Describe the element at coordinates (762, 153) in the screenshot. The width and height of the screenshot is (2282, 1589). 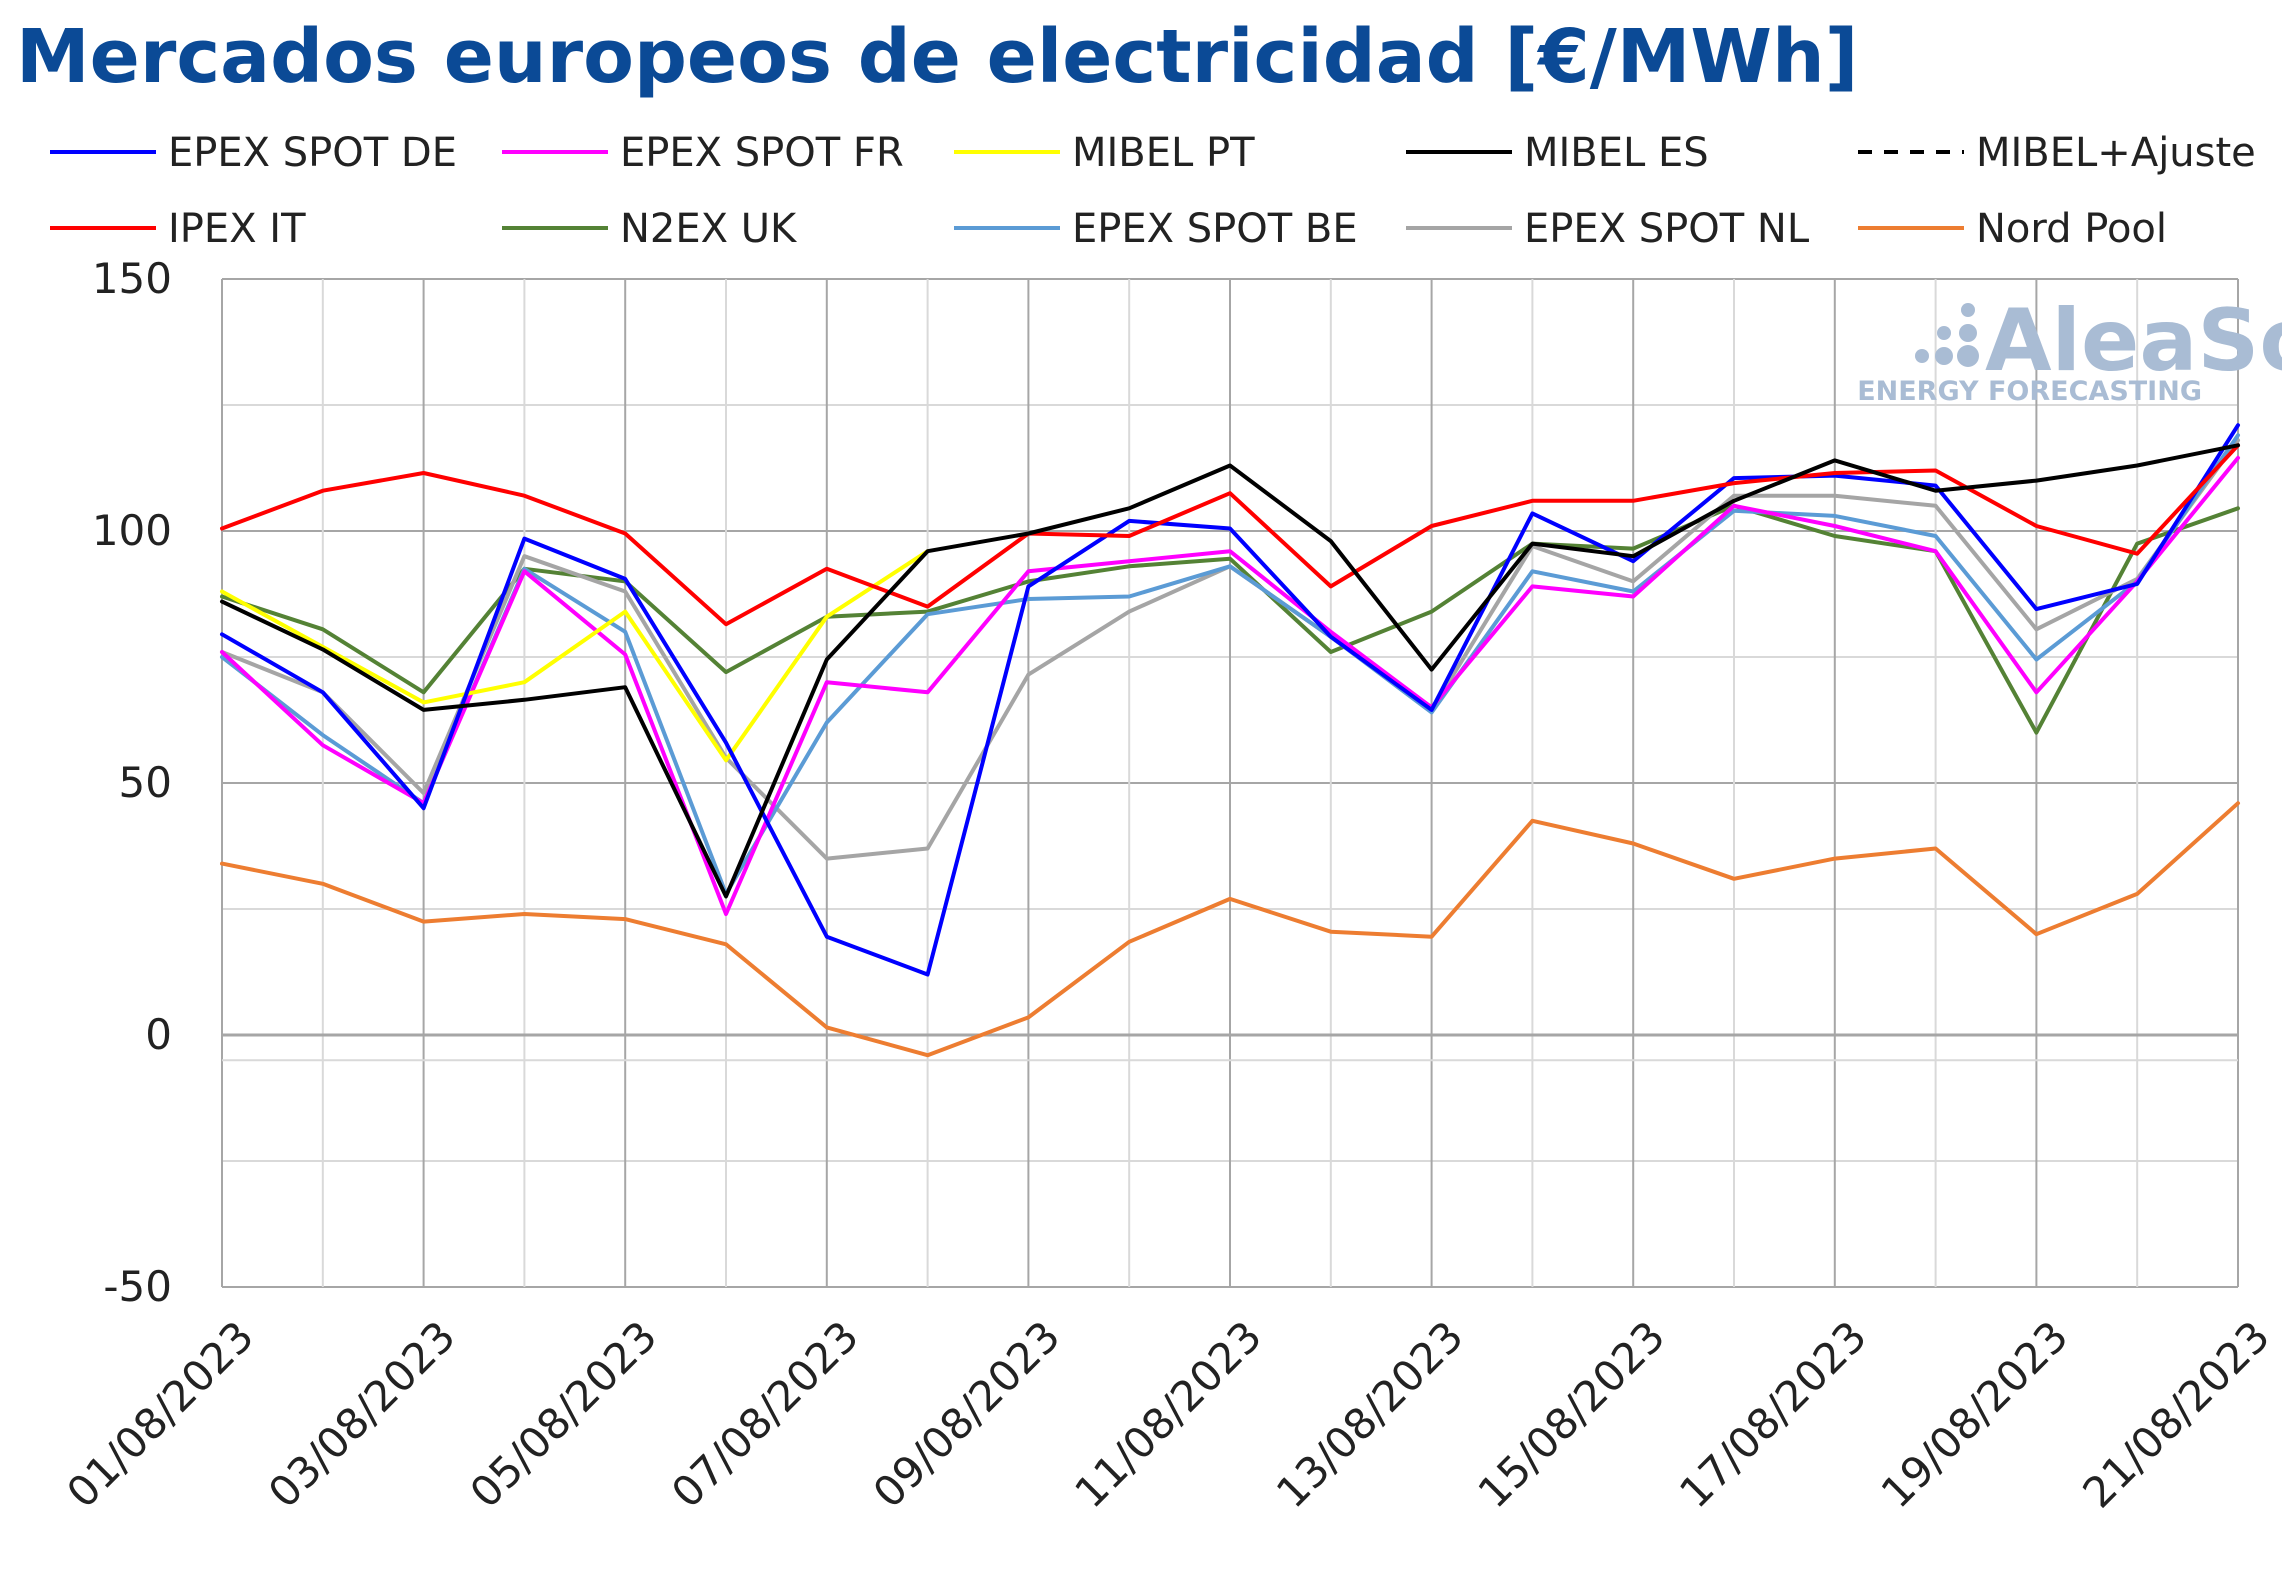
I see `legend-label: EPEX SPOT FR` at that location.